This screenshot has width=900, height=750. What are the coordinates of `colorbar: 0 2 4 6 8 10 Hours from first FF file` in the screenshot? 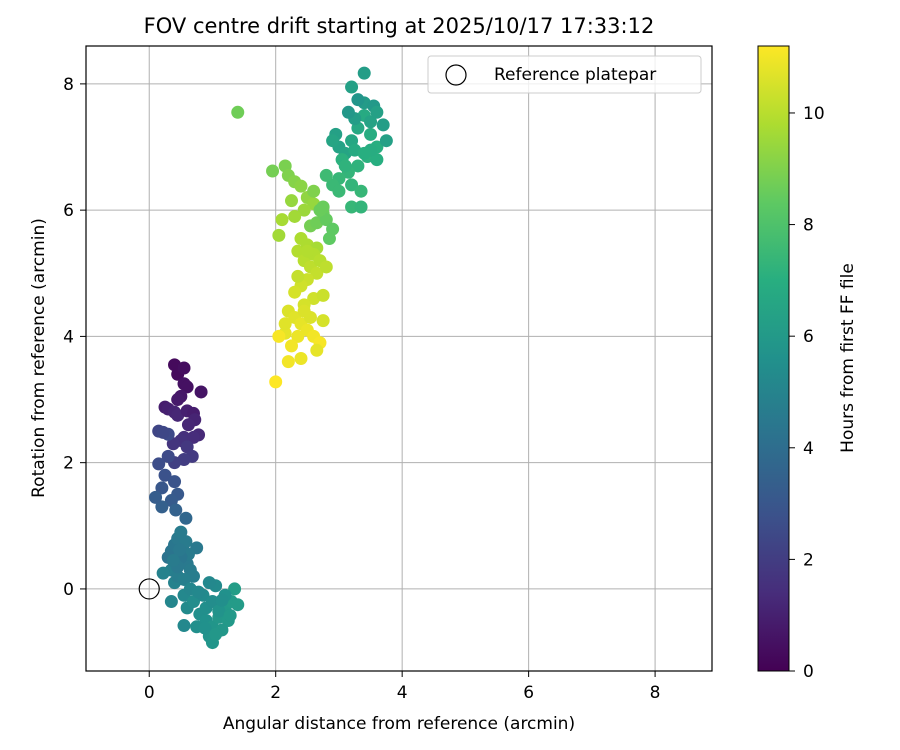 It's located at (807, 363).